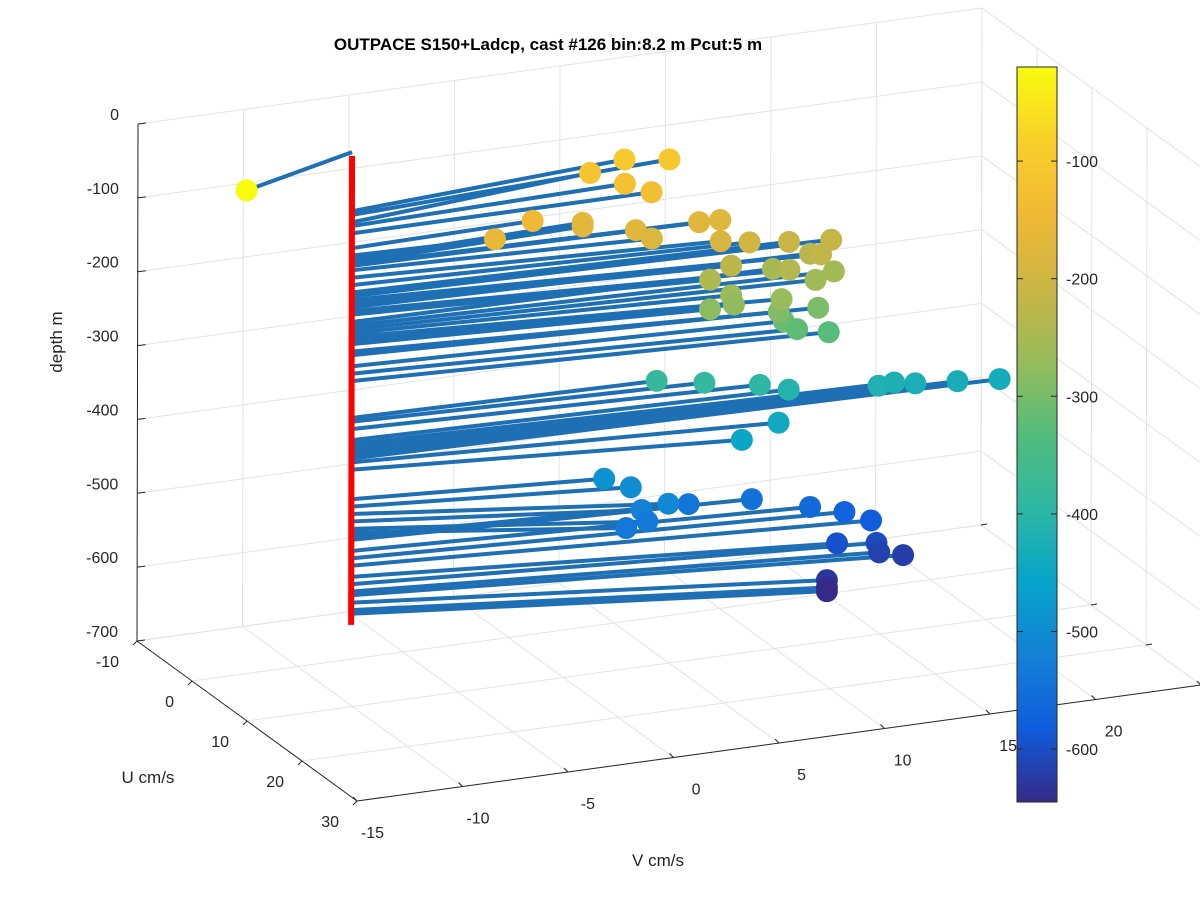 Image resolution: width=1200 pixels, height=905 pixels. What do you see at coordinates (696, 790) in the screenshot?
I see `x-tick-label: 0` at bounding box center [696, 790].